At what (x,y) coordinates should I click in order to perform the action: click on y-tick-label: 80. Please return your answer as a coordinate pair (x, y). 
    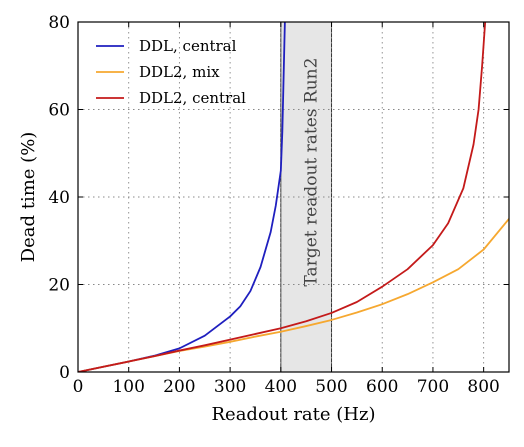
    Looking at the image, I should click on (59, 23).